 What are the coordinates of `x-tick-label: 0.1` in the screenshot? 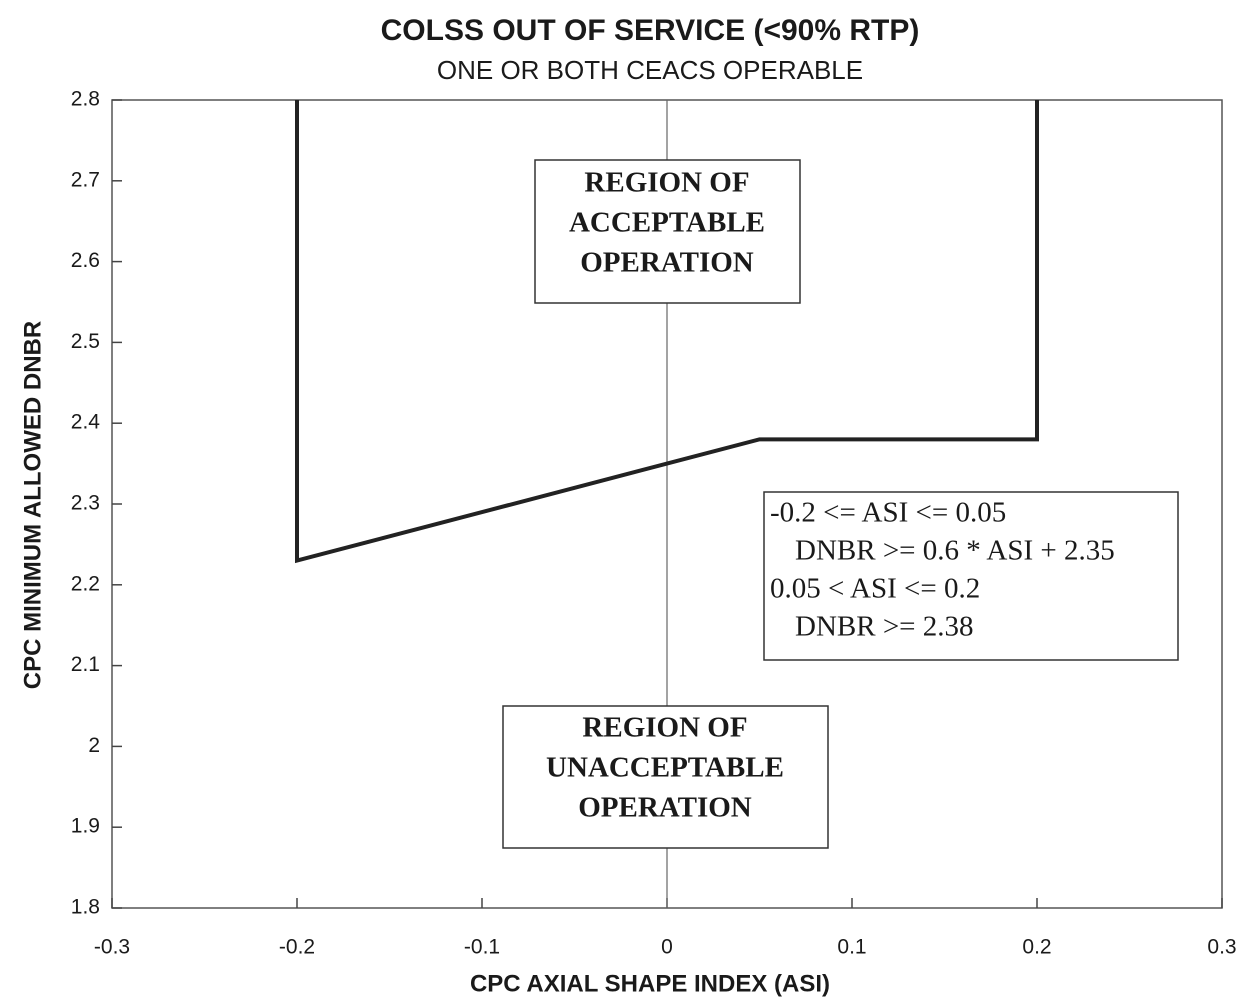 It's located at (851, 947).